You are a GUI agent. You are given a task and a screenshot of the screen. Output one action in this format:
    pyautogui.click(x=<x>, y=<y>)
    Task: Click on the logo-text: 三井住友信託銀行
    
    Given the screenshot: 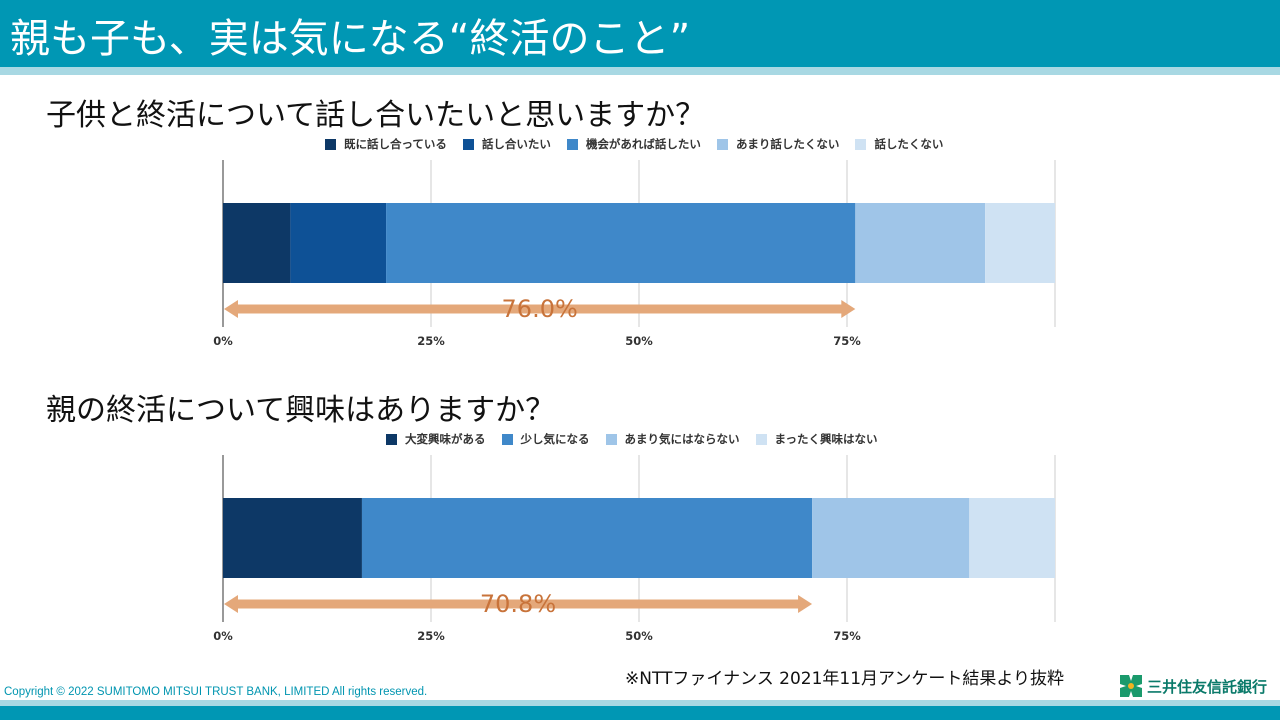 What is the action you would take?
    pyautogui.click(x=1207, y=686)
    